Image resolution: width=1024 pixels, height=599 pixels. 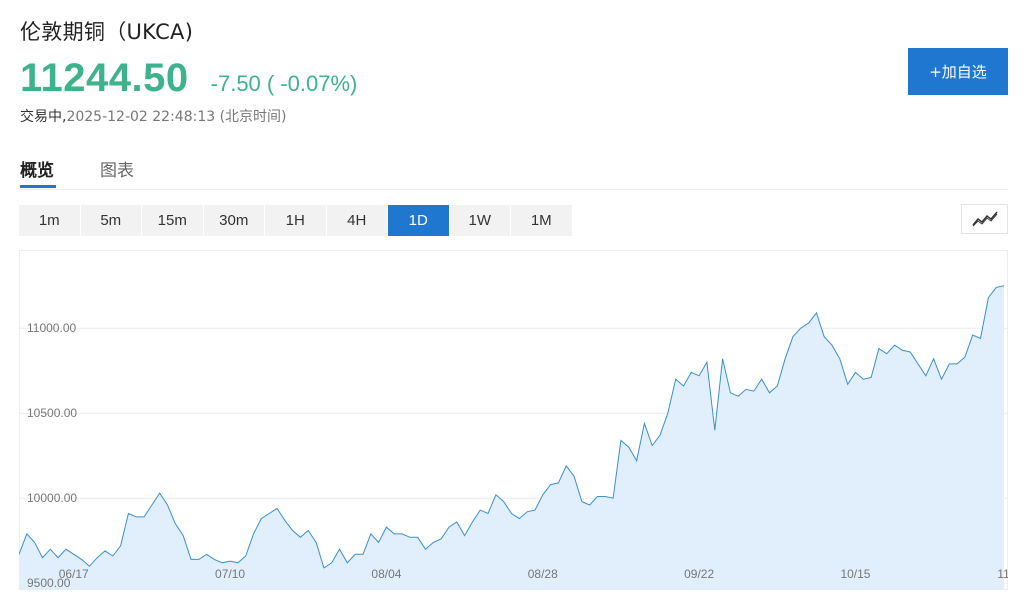 What do you see at coordinates (542, 220) in the screenshot?
I see `period-1mo: 1M` at bounding box center [542, 220].